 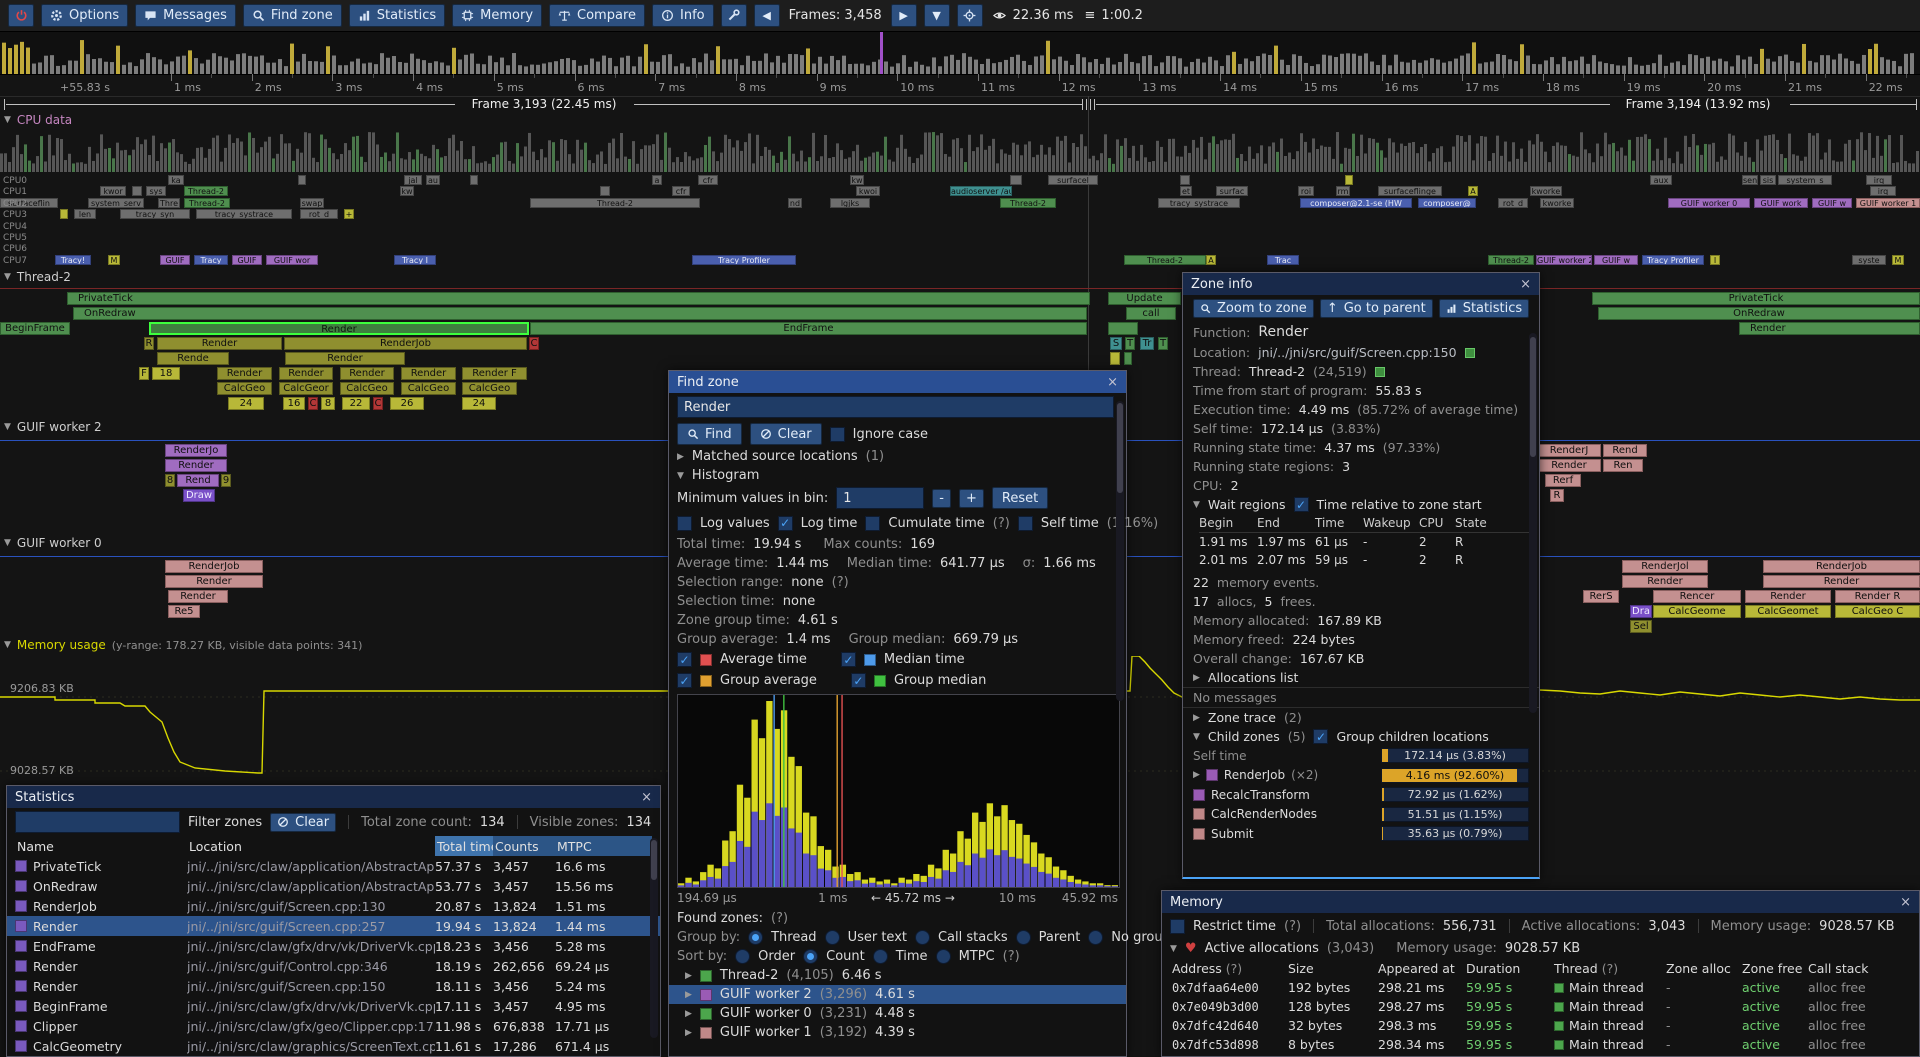 I want to click on thread-header: ▼ GUIF worker 0, so click(x=53, y=543).